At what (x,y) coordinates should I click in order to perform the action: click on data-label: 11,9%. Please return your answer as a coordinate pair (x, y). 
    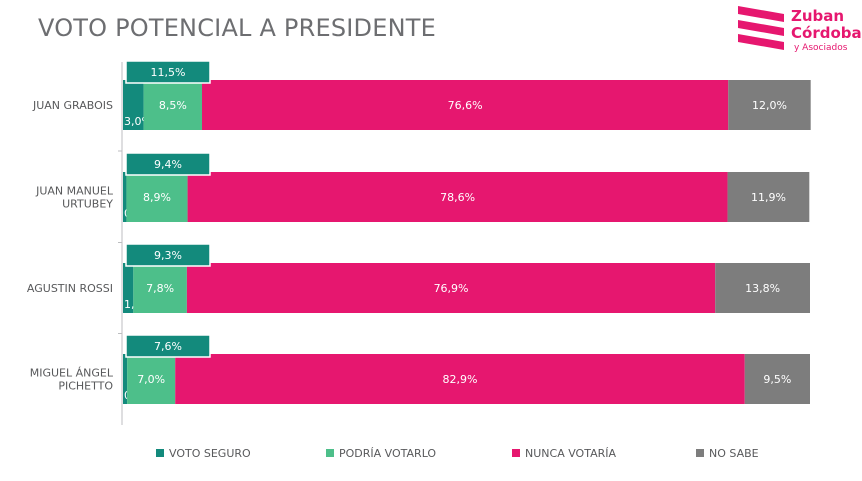
    Looking at the image, I should click on (768, 197).